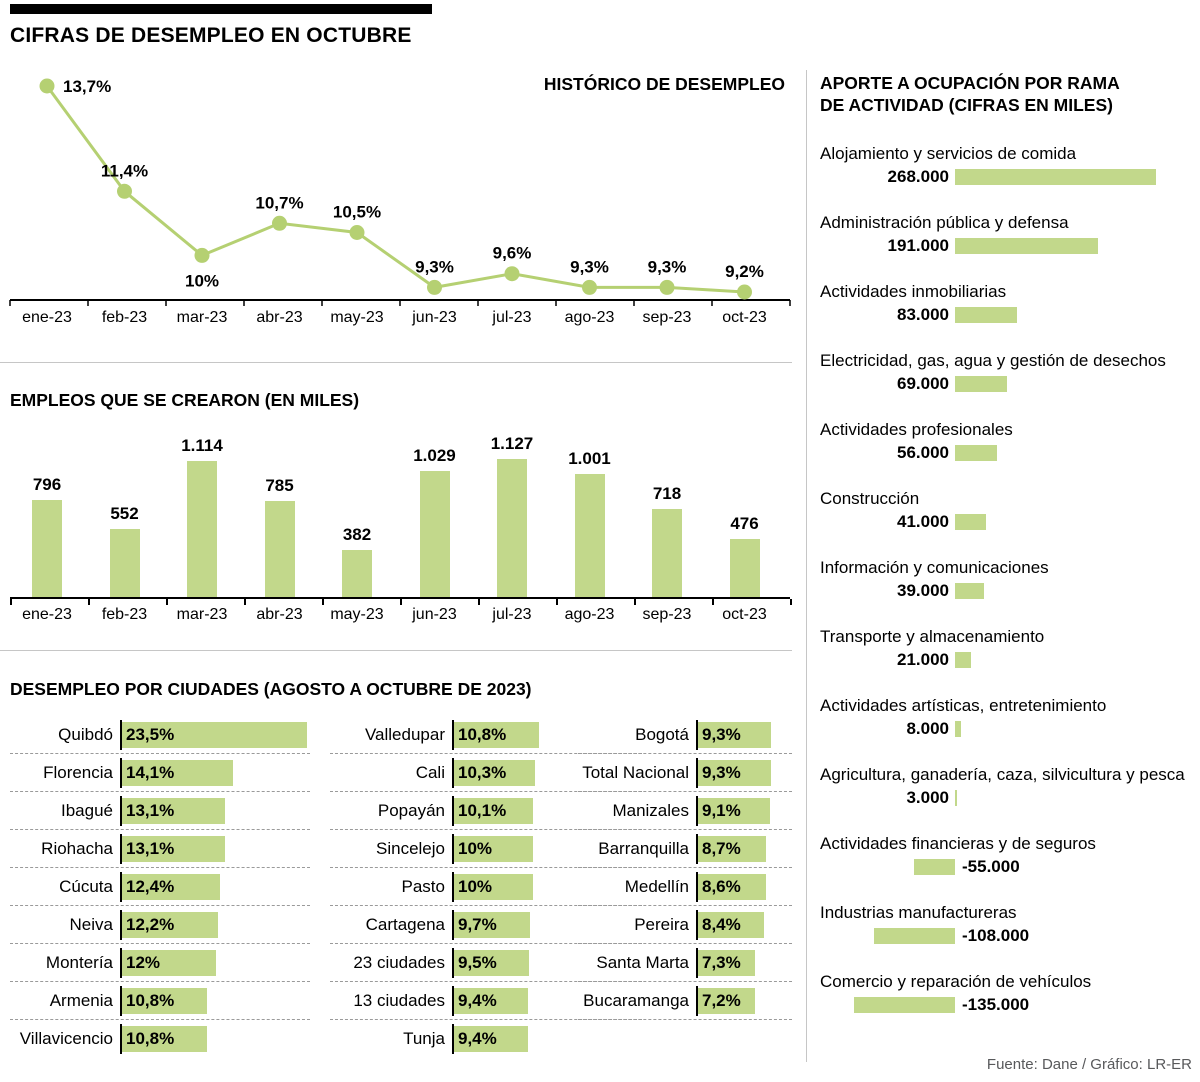 Image resolution: width=1200 pixels, height=1082 pixels. I want to click on section-divider, so click(396, 650).